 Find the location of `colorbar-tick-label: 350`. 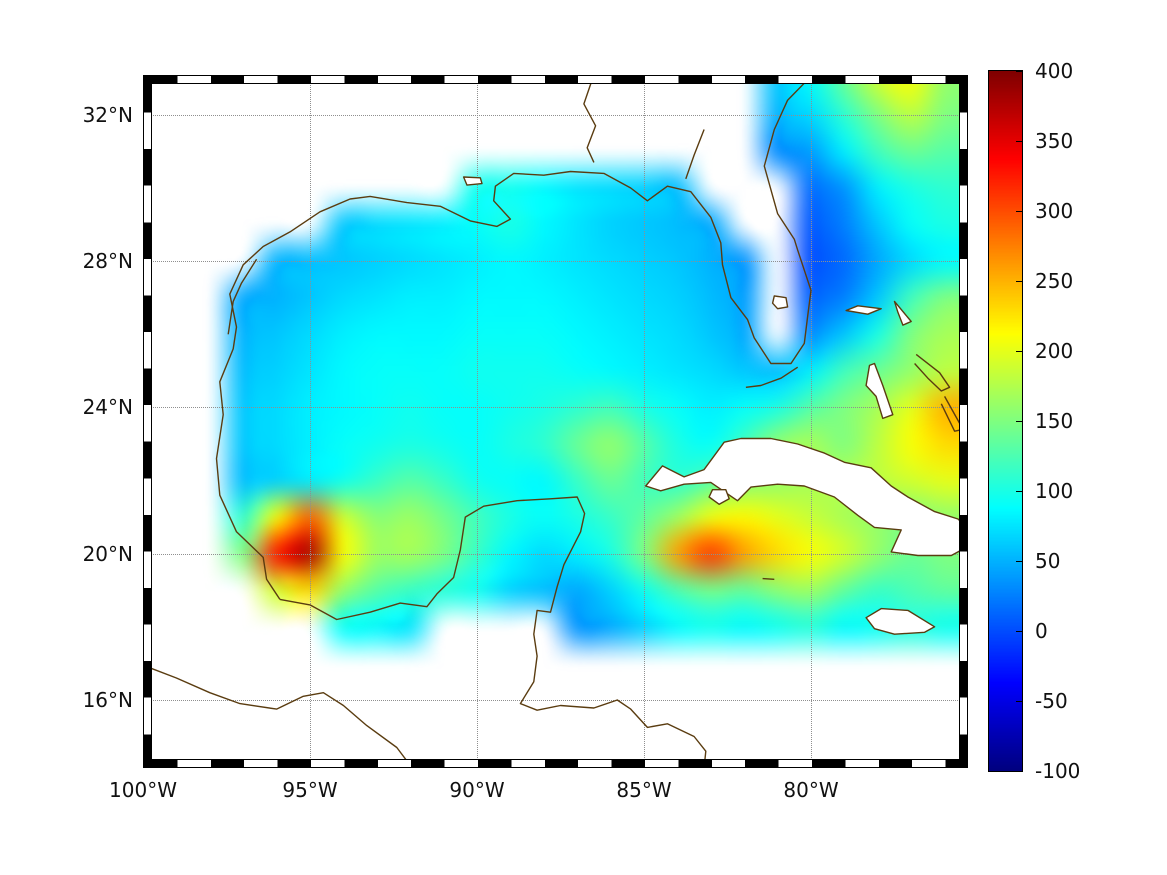

colorbar-tick-label: 350 is located at coordinates (1054, 141).